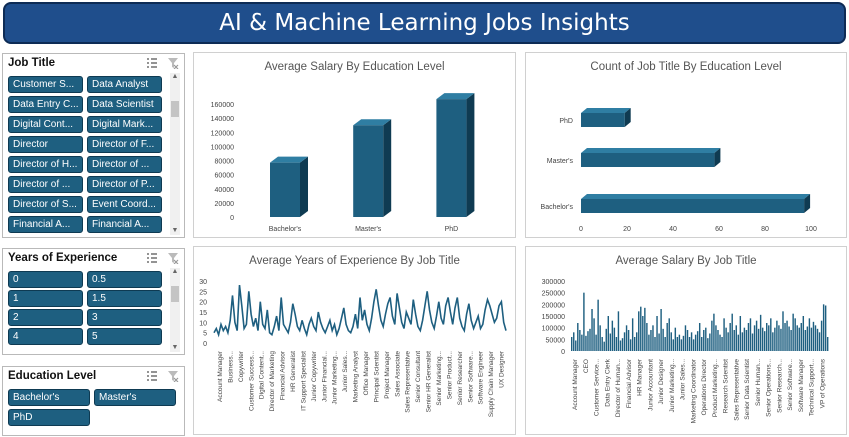 This screenshot has width=849, height=437. I want to click on y-tick-label: 160000, so click(222, 105).